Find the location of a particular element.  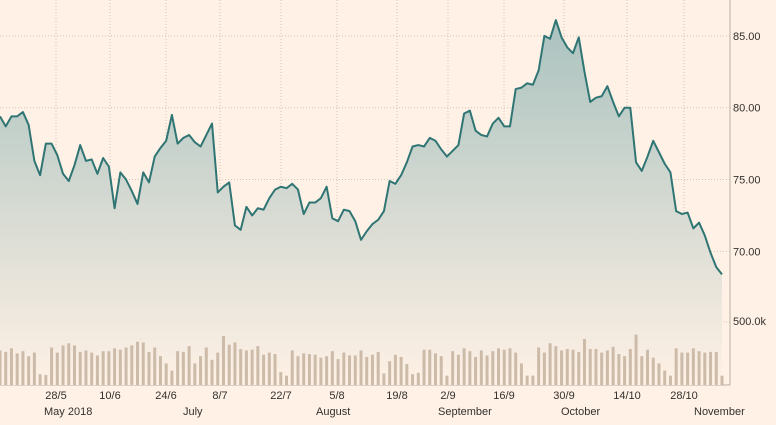

x-tick-label: 22/7 is located at coordinates (280, 396).